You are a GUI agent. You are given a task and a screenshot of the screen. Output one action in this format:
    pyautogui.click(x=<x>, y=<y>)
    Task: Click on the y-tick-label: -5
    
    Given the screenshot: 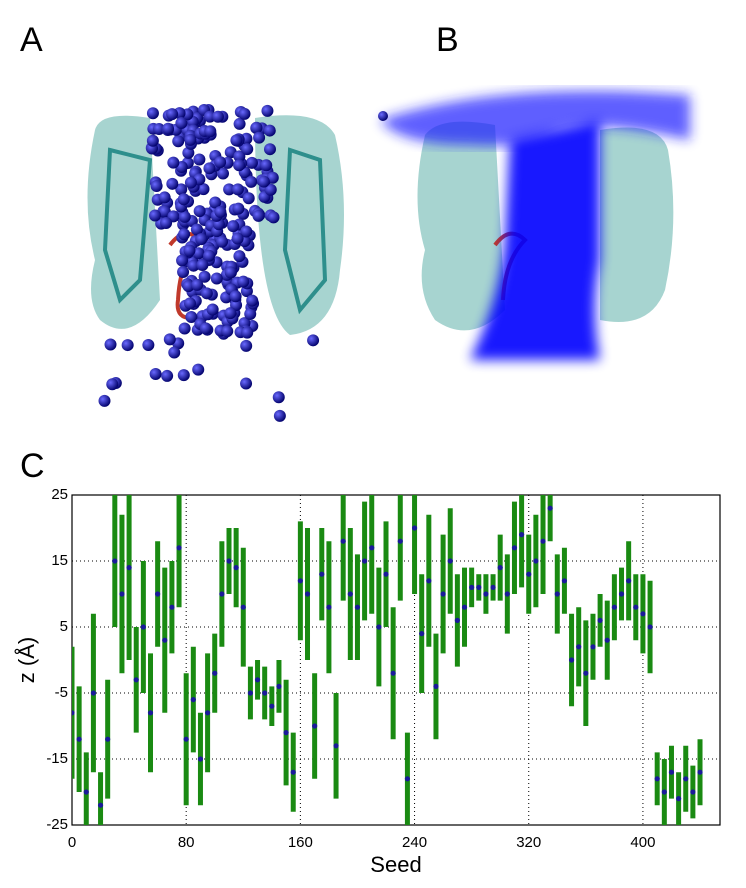 What is the action you would take?
    pyautogui.click(x=61, y=692)
    